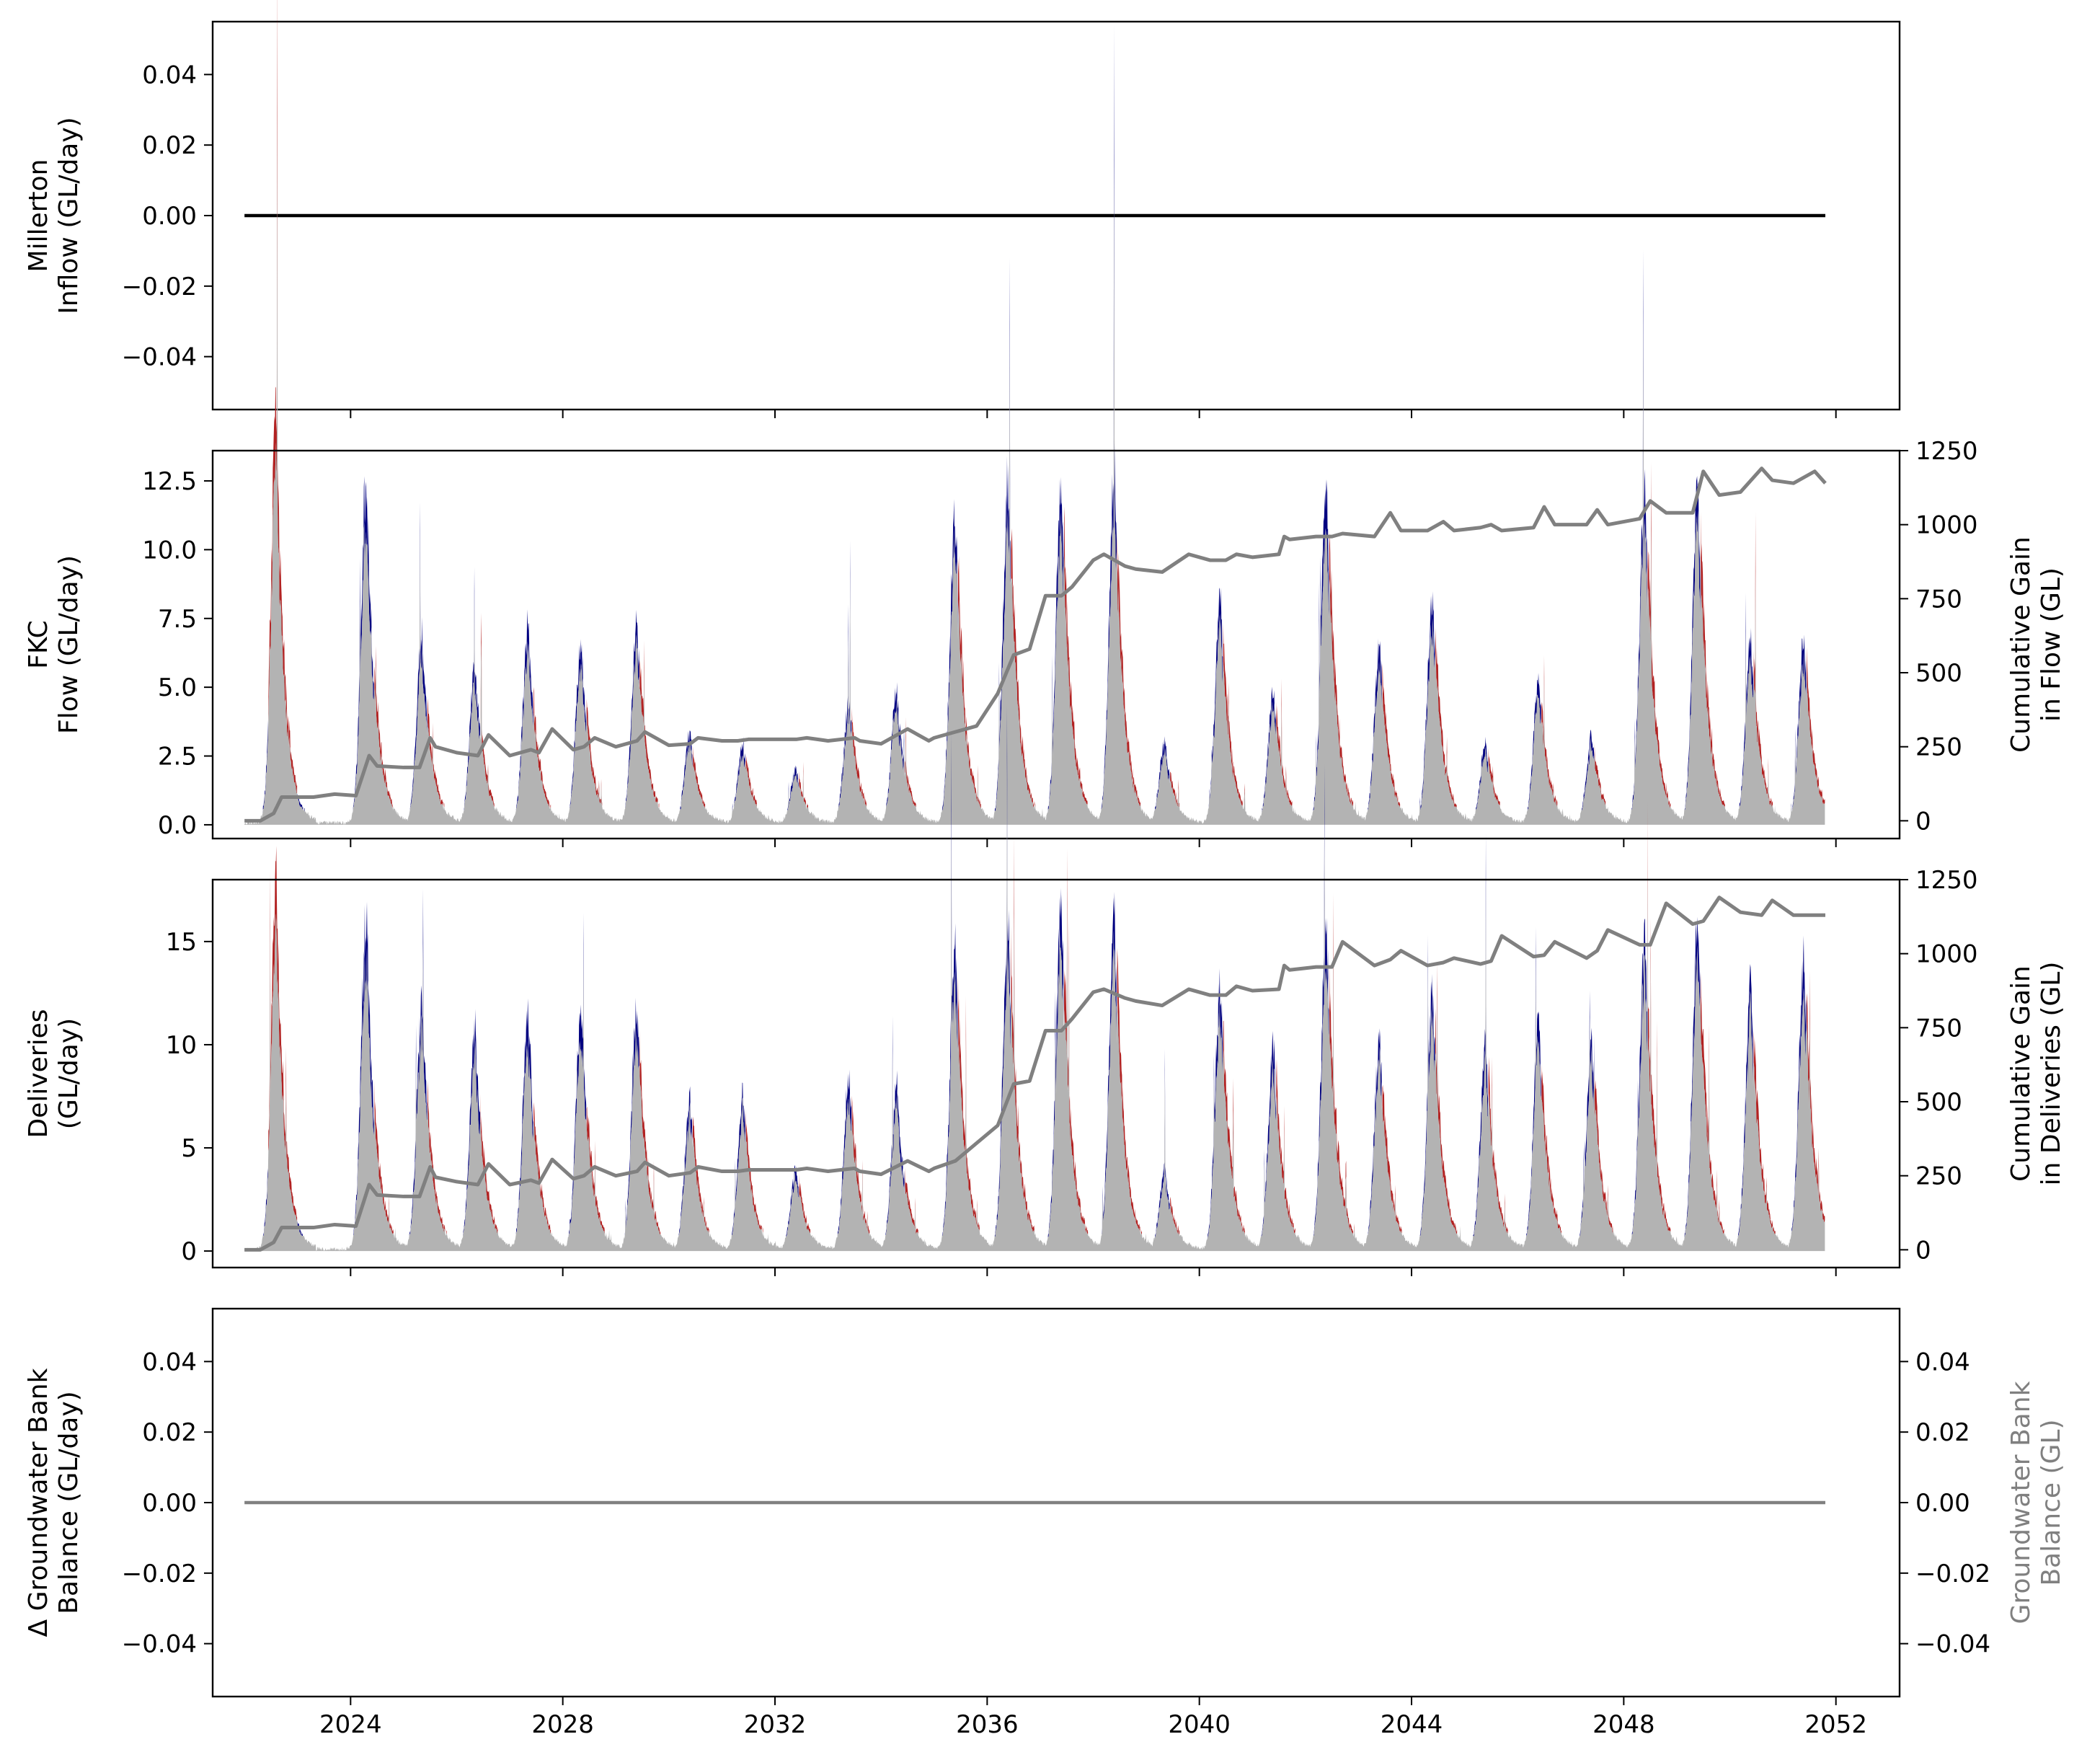  What do you see at coordinates (1200, 1724) in the screenshot?
I see `x-tick-label: 2040` at bounding box center [1200, 1724].